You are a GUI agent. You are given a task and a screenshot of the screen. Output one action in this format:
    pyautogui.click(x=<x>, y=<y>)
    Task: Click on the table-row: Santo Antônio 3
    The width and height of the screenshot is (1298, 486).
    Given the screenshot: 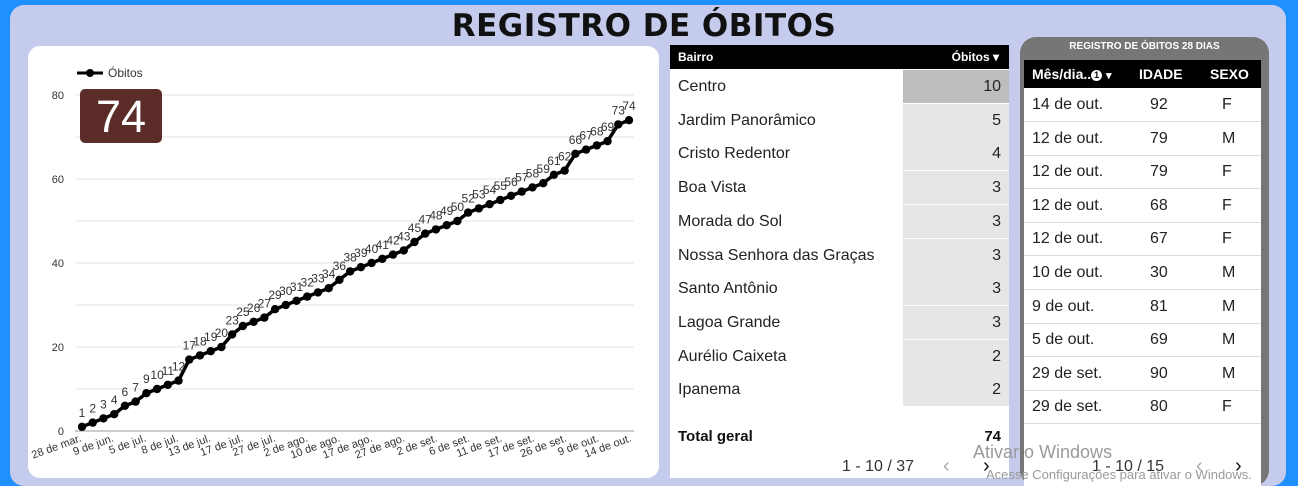 What is the action you would take?
    pyautogui.click(x=839, y=289)
    